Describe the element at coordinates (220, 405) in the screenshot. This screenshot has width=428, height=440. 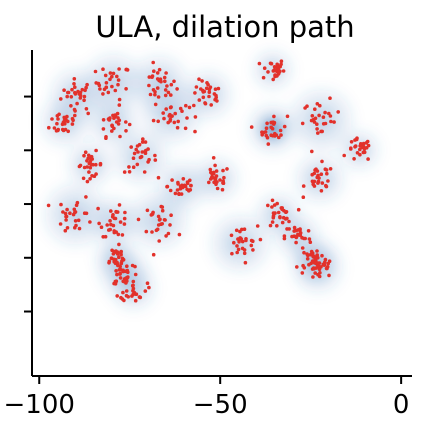
I see `x-tick-label: −50` at that location.